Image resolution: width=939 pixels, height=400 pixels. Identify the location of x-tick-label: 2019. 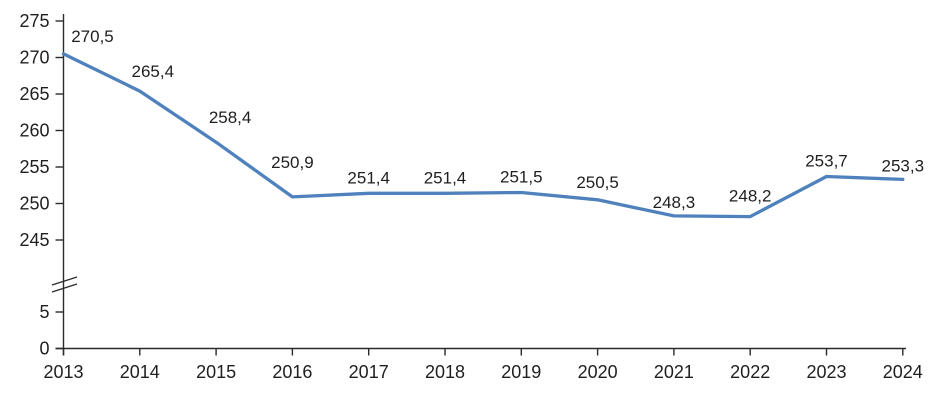
(521, 372).